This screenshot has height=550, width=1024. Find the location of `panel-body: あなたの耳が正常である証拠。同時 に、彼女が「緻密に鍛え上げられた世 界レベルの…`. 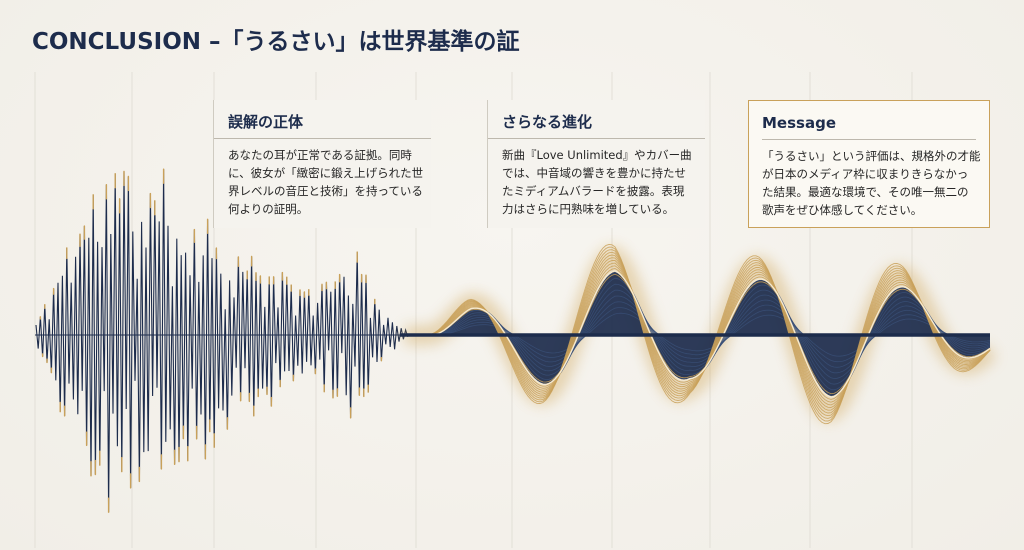

panel-body: あなたの耳が正常である証拠。同時 に、彼女が「緻密に鍛え上げられた世 界レベルの… is located at coordinates (325, 182).